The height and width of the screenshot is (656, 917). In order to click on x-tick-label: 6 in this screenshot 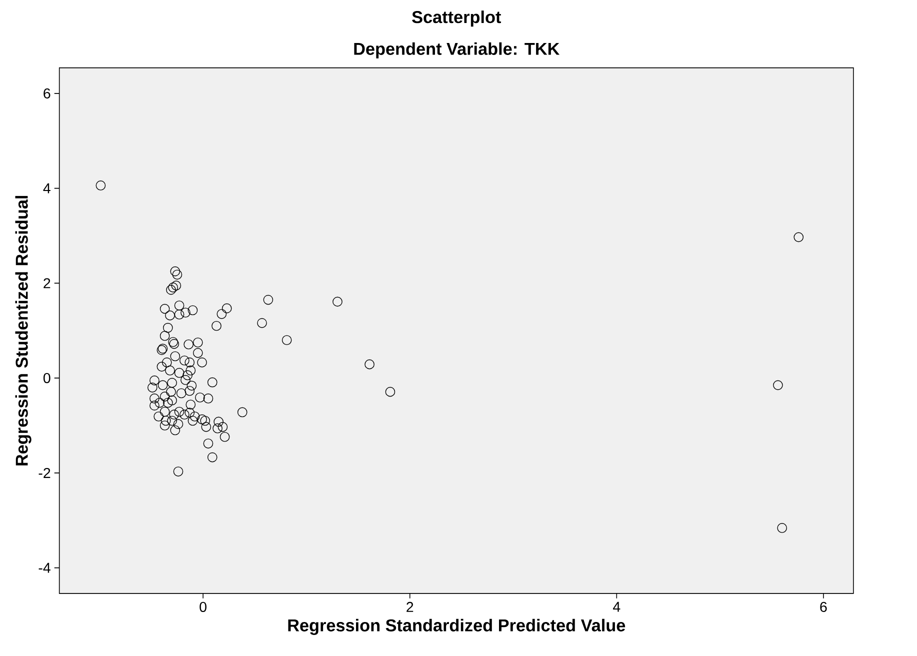, I will do `click(823, 607)`.